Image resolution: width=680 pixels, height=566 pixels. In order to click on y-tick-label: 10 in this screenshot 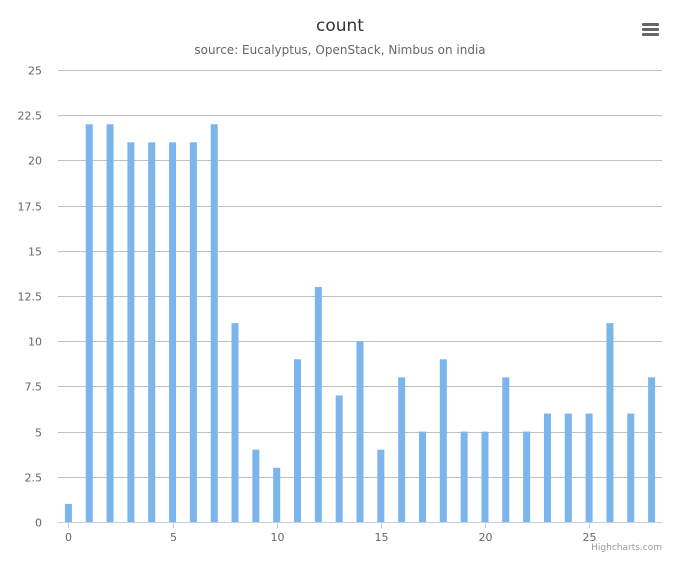, I will do `click(35, 342)`.